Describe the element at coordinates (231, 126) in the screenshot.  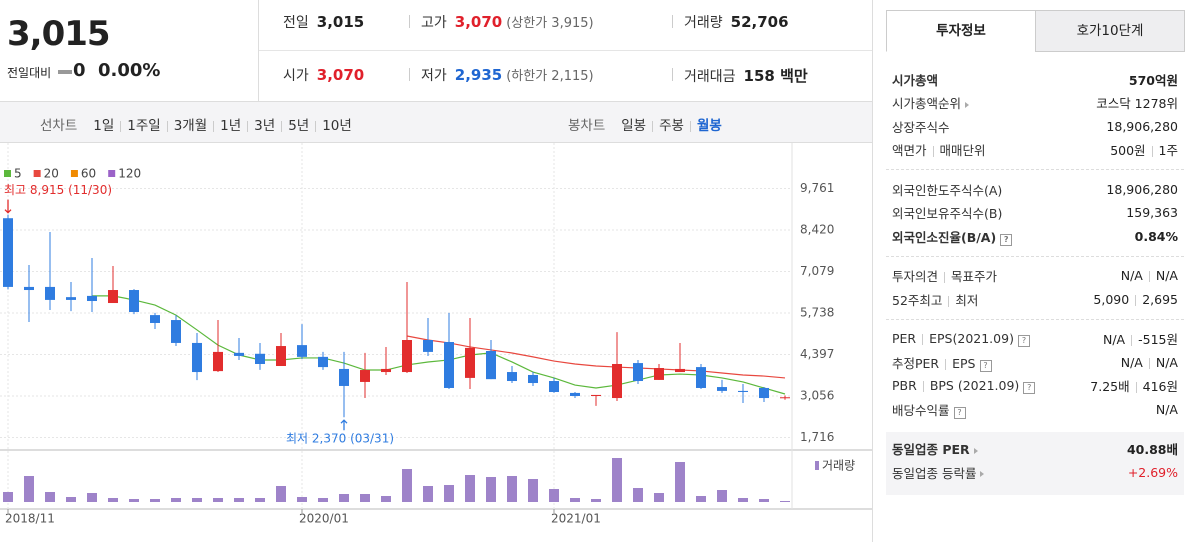
I see `period-option: 1년` at that location.